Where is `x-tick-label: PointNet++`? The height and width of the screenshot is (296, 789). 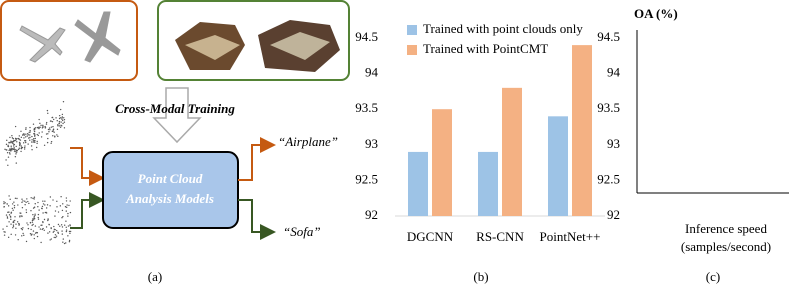
x-tick-label: PointNet++ is located at coordinates (570, 236).